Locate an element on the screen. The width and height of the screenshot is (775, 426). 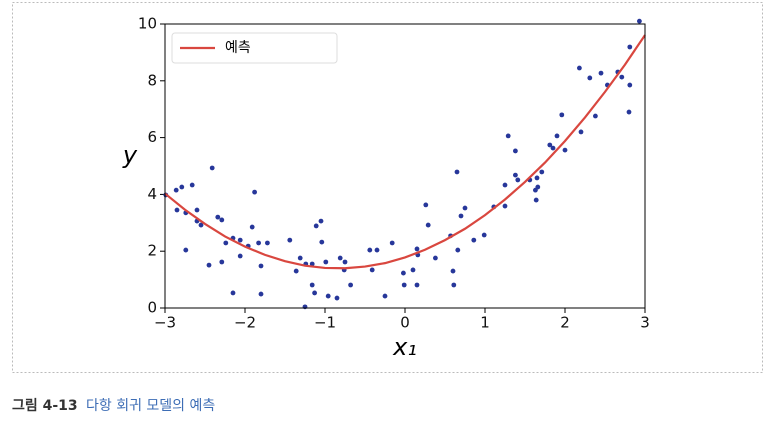
x-axis-label: x₁ is located at coordinates (404, 347).